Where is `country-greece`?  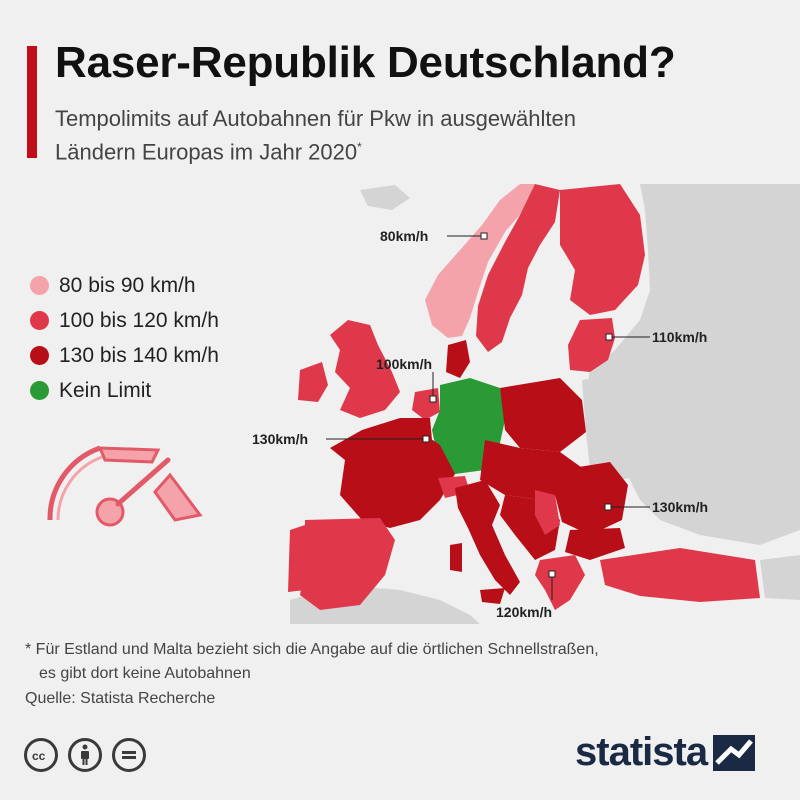
country-greece is located at coordinates (560, 582).